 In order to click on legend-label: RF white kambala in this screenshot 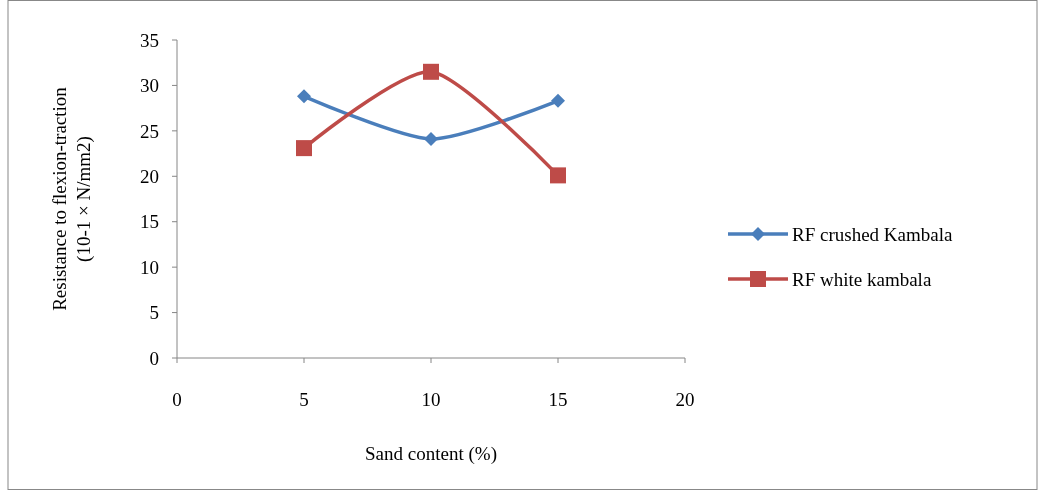, I will do `click(862, 279)`.